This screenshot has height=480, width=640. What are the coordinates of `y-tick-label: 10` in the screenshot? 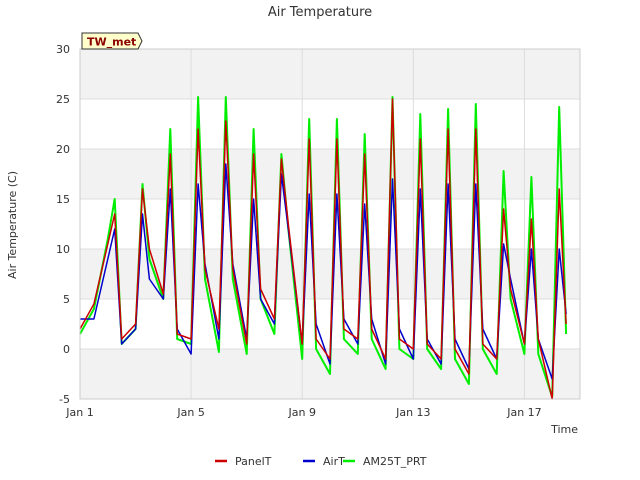 It's located at (63, 249).